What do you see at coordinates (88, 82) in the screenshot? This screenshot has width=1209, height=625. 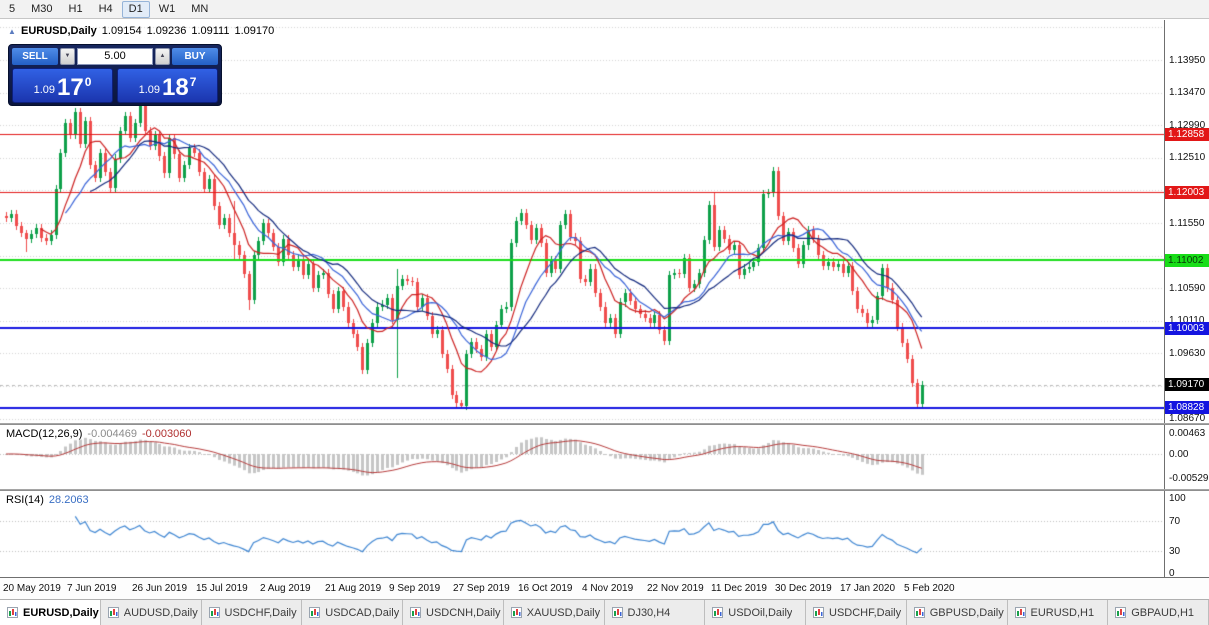 I see `bid-price-point: 0` at bounding box center [88, 82].